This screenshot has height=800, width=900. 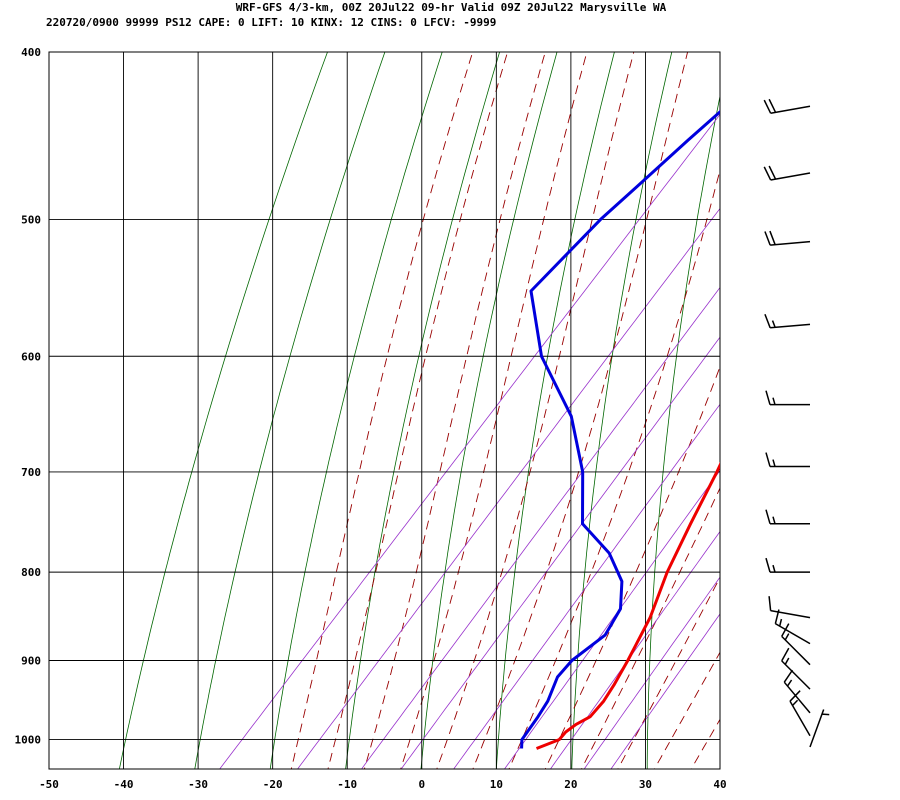 What do you see at coordinates (124, 784) in the screenshot?
I see `x-tick-label: -40` at bounding box center [124, 784].